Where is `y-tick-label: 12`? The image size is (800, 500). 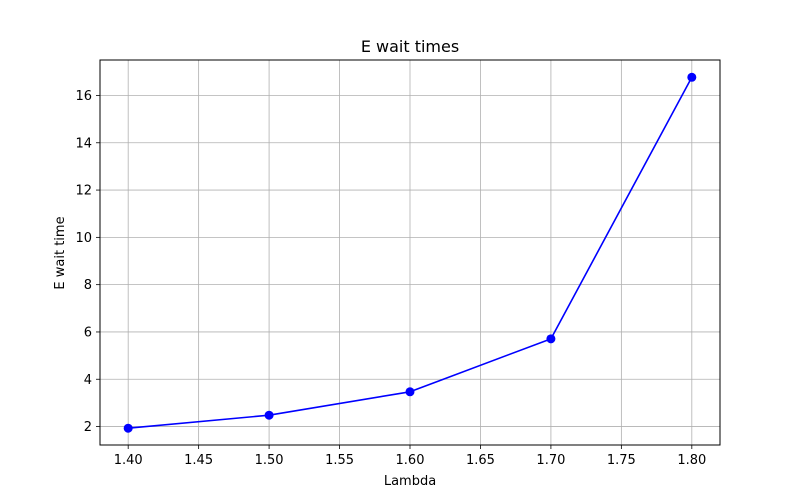
y-tick-label: 12 is located at coordinates (83, 191).